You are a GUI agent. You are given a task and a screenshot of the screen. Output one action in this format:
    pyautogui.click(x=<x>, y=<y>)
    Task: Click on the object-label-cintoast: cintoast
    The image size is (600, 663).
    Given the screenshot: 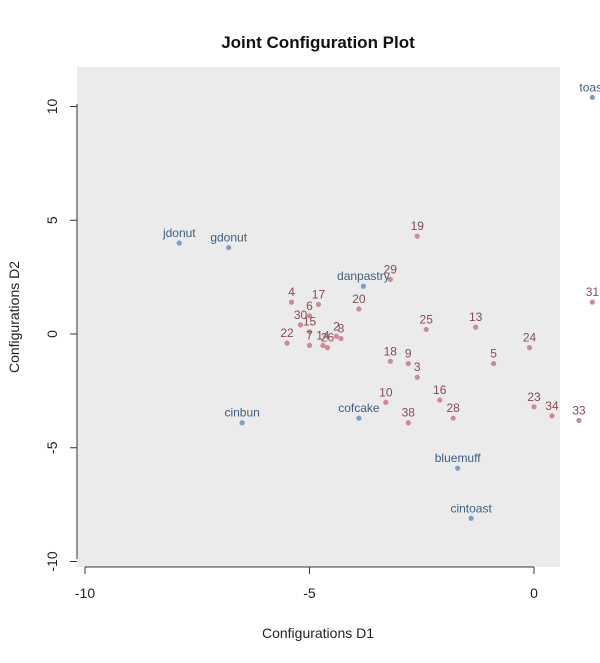 What is the action you would take?
    pyautogui.click(x=471, y=508)
    